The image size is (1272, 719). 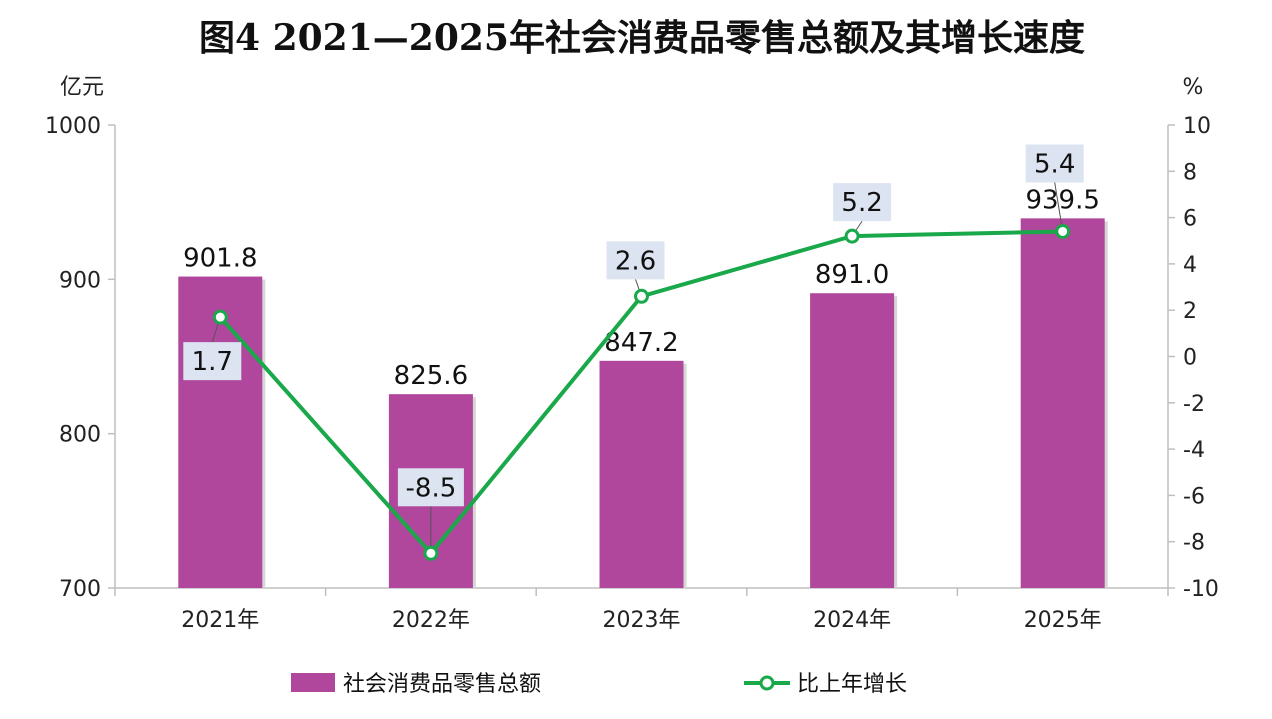 What do you see at coordinates (599, 684) in the screenshot?
I see `legend: 社会消费品零售总额 比上年增长` at bounding box center [599, 684].